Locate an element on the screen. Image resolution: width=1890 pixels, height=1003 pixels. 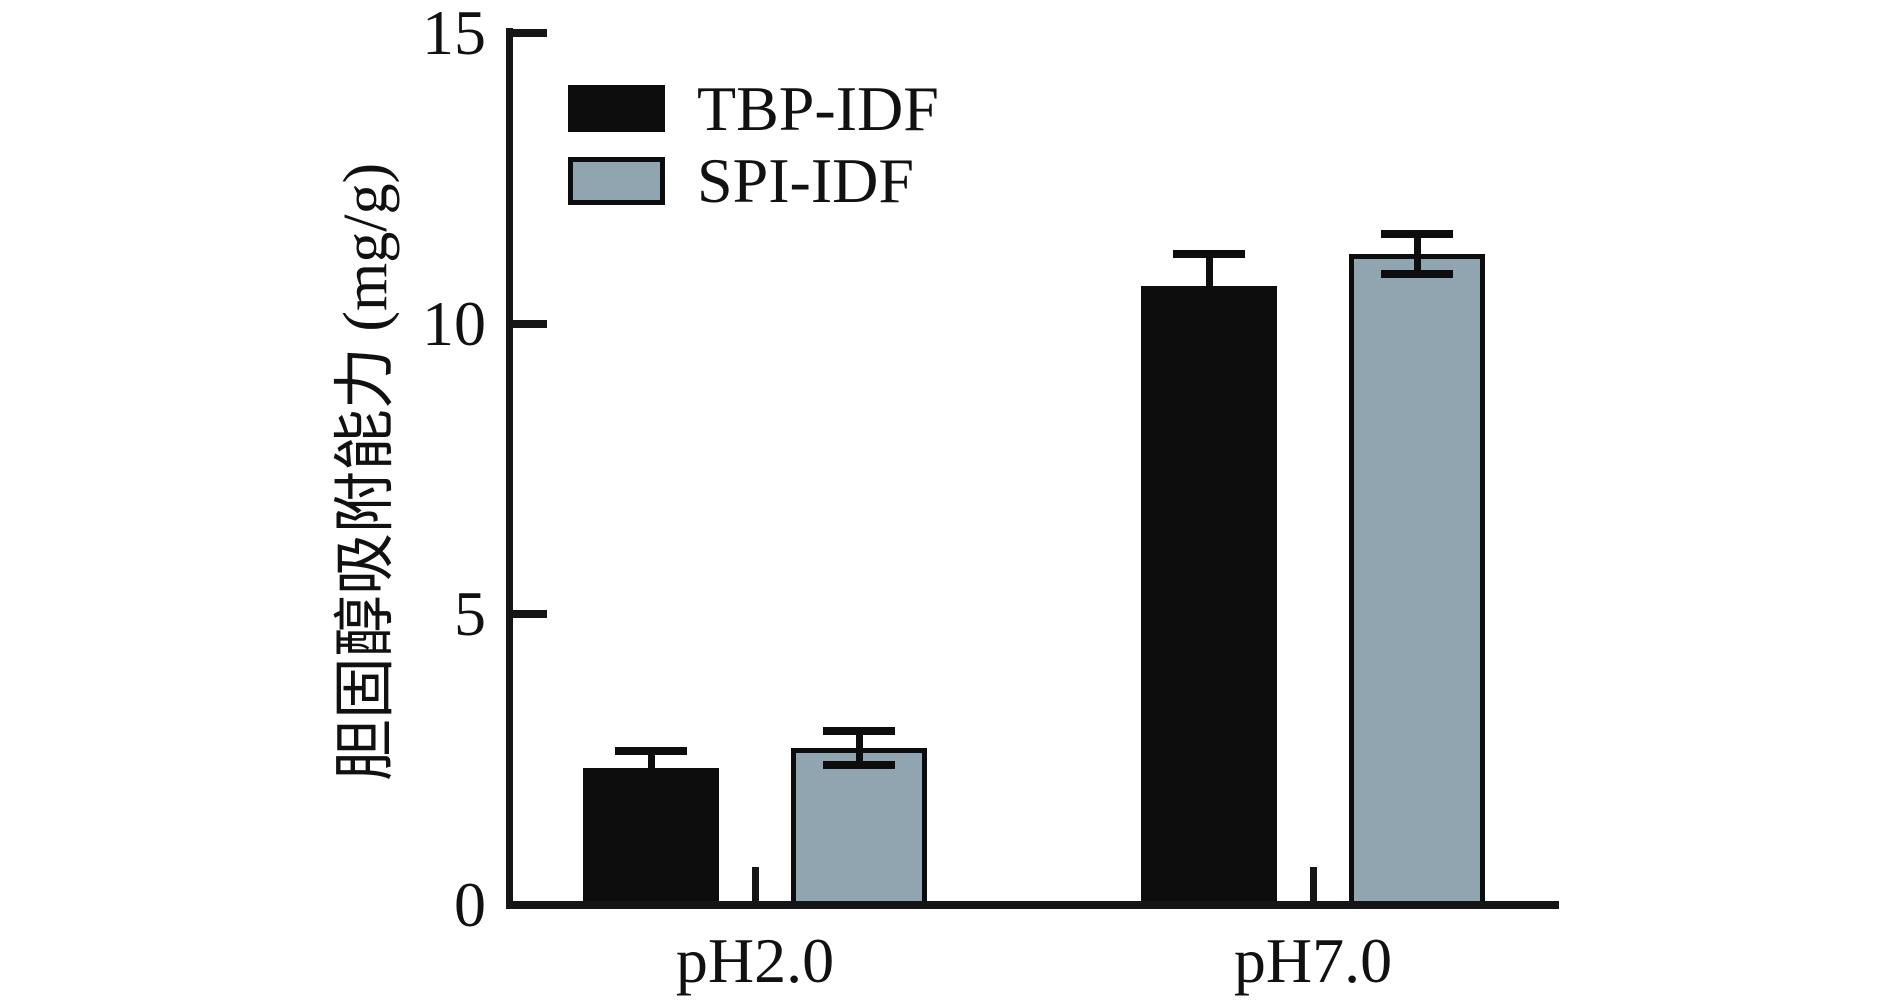
y-axis is located at coordinates (509, 468).